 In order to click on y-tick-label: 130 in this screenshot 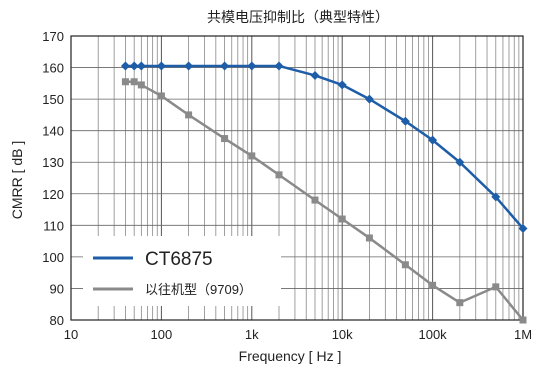, I will do `click(53, 162)`.